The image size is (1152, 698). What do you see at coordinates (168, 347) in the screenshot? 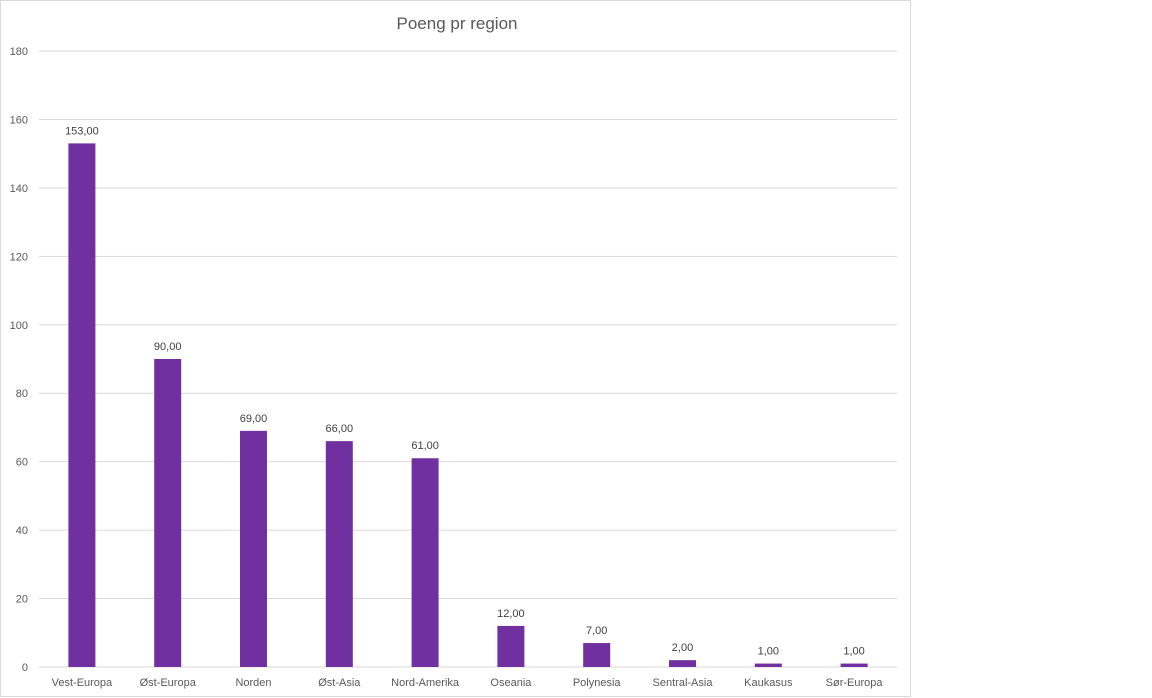
I see `data-label: 90,00` at bounding box center [168, 347].